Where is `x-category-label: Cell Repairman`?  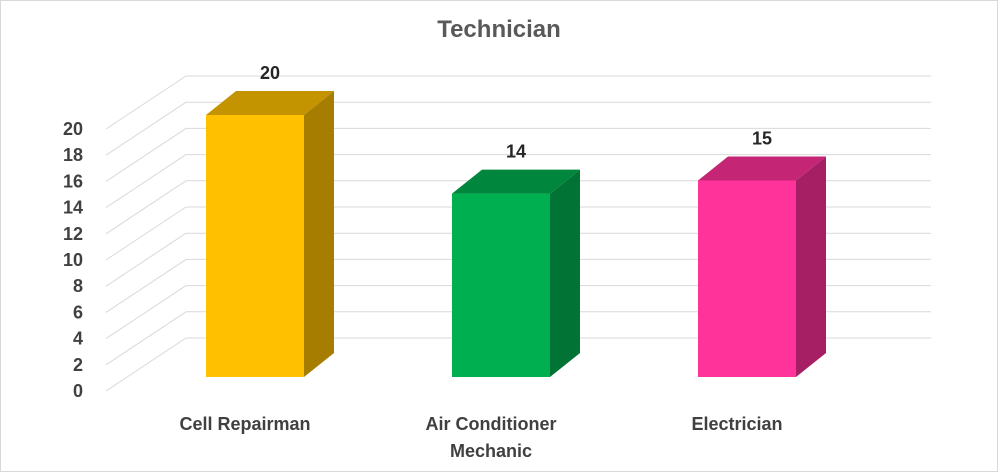
x-category-label: Cell Repairman is located at coordinates (244, 424).